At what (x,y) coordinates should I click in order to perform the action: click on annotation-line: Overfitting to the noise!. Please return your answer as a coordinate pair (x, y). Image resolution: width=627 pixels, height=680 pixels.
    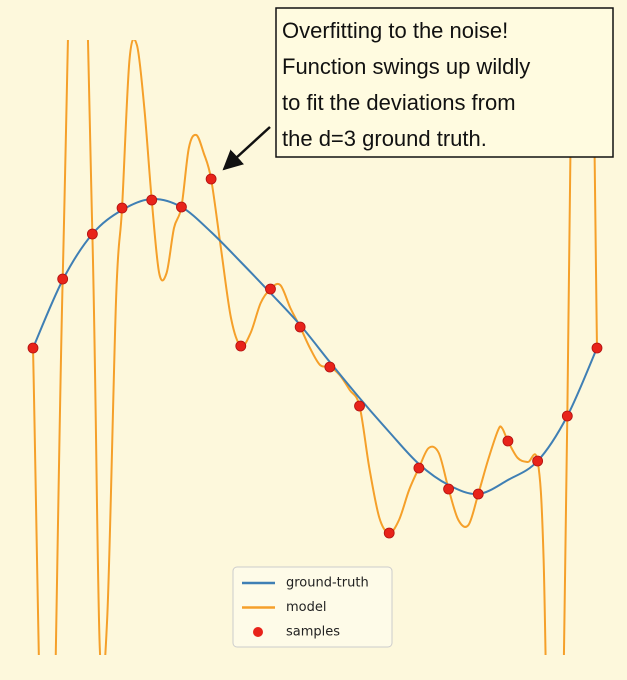
    Looking at the image, I should click on (395, 30).